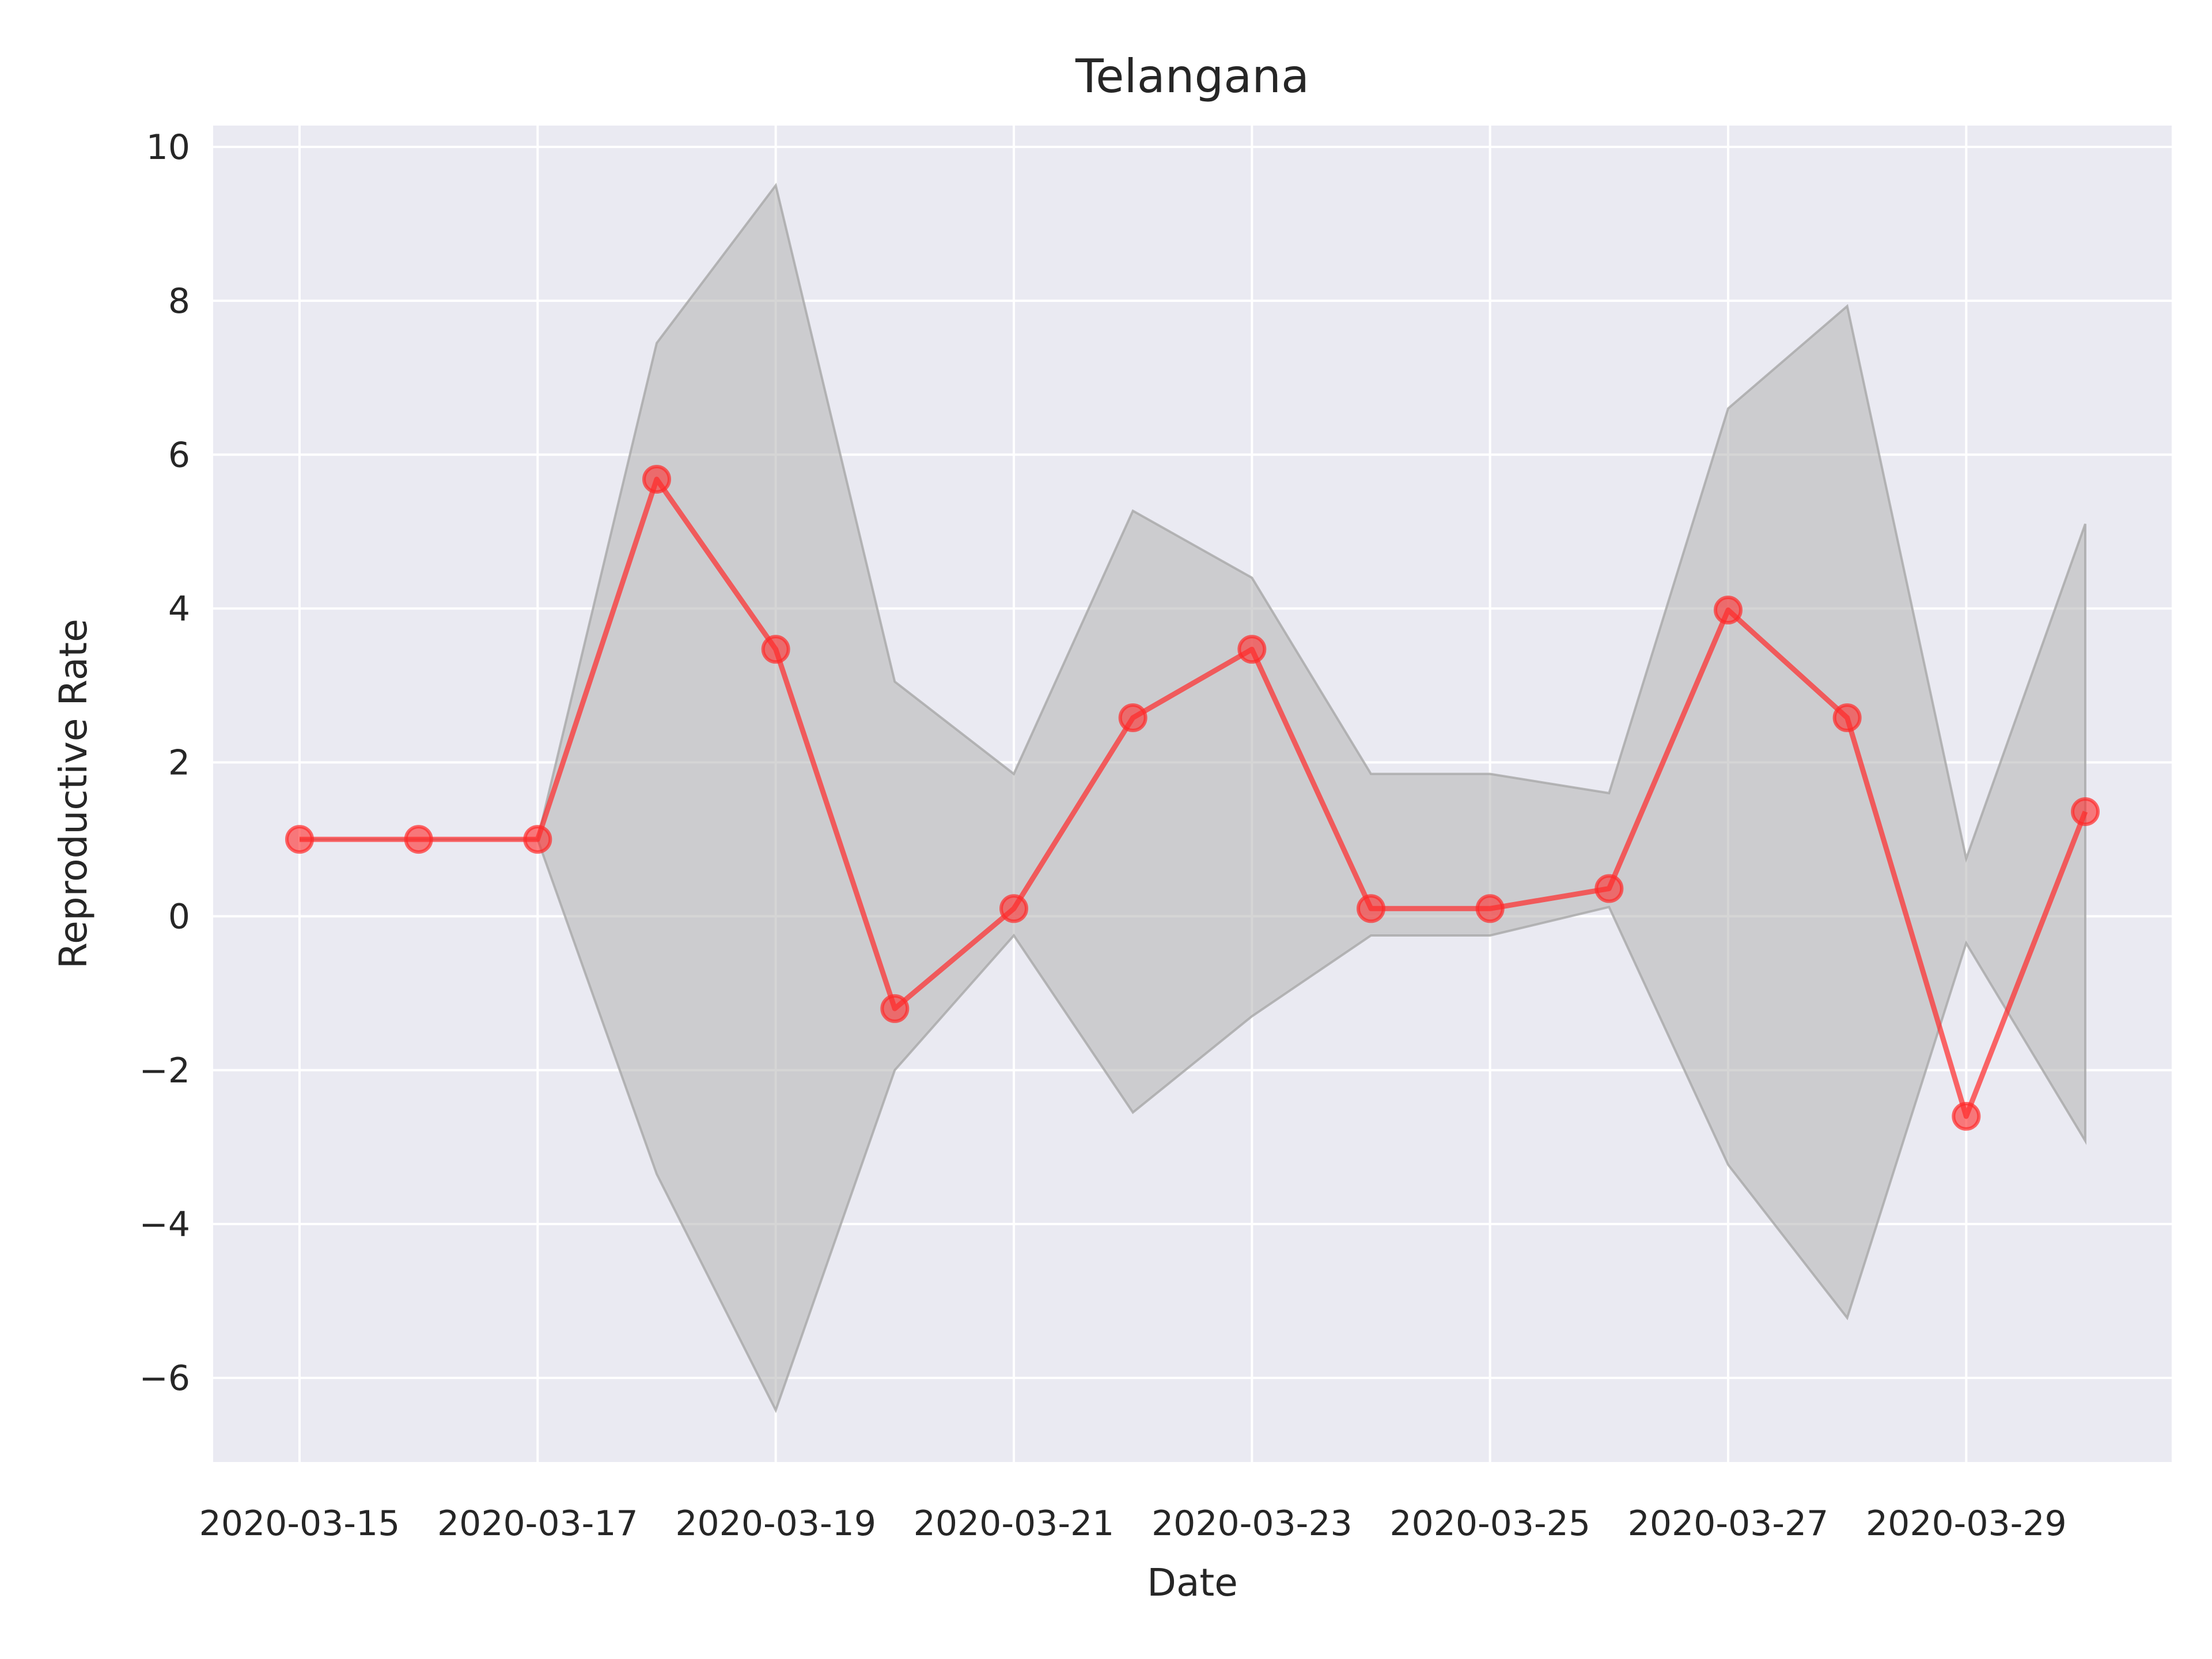 The width and height of the screenshot is (2212, 1659). I want to click on y-axis-label: Reproductive Rate, so click(73, 794).